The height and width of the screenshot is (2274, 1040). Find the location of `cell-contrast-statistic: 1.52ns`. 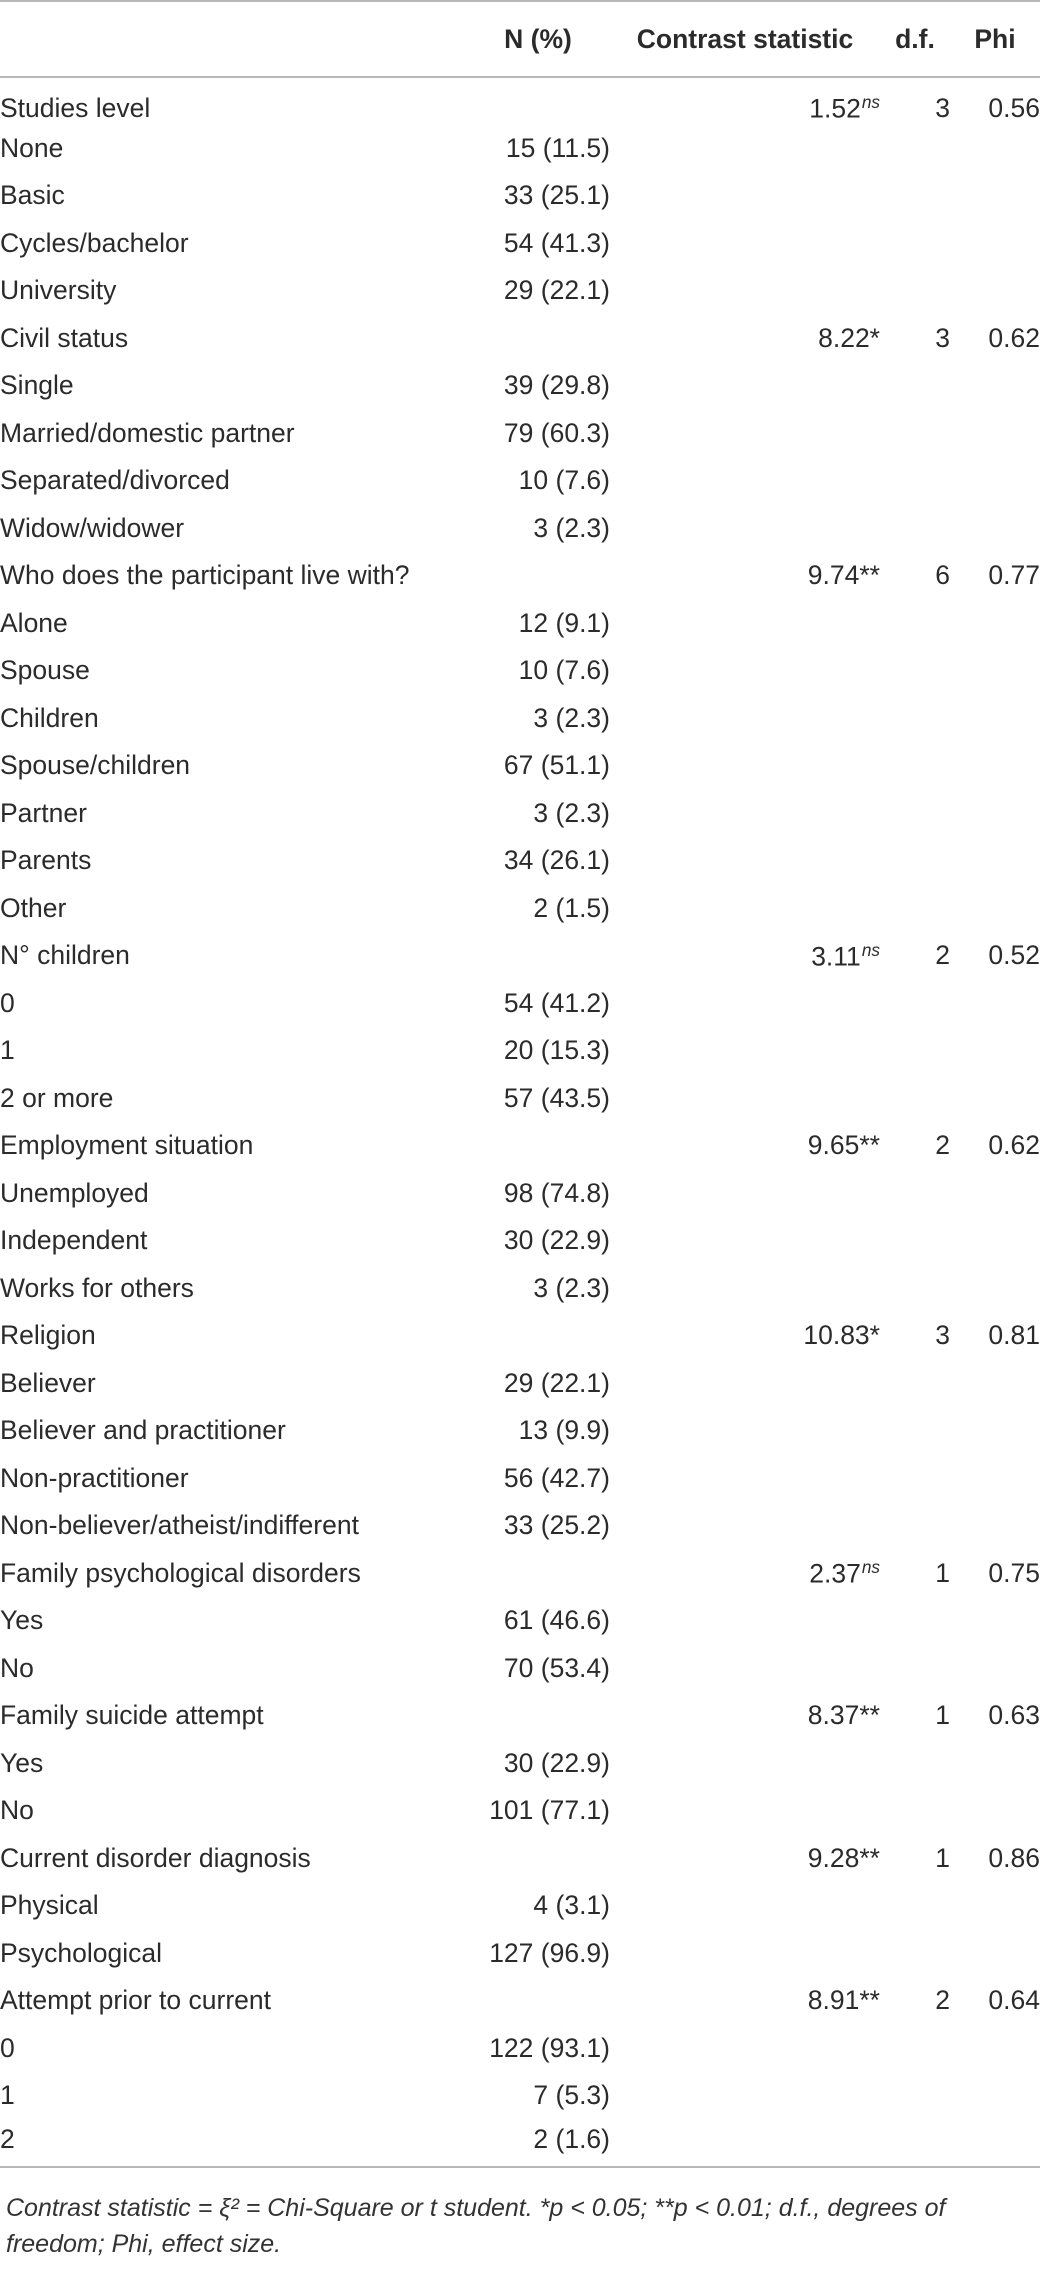

cell-contrast-statistic: 1.52ns is located at coordinates (745, 101).